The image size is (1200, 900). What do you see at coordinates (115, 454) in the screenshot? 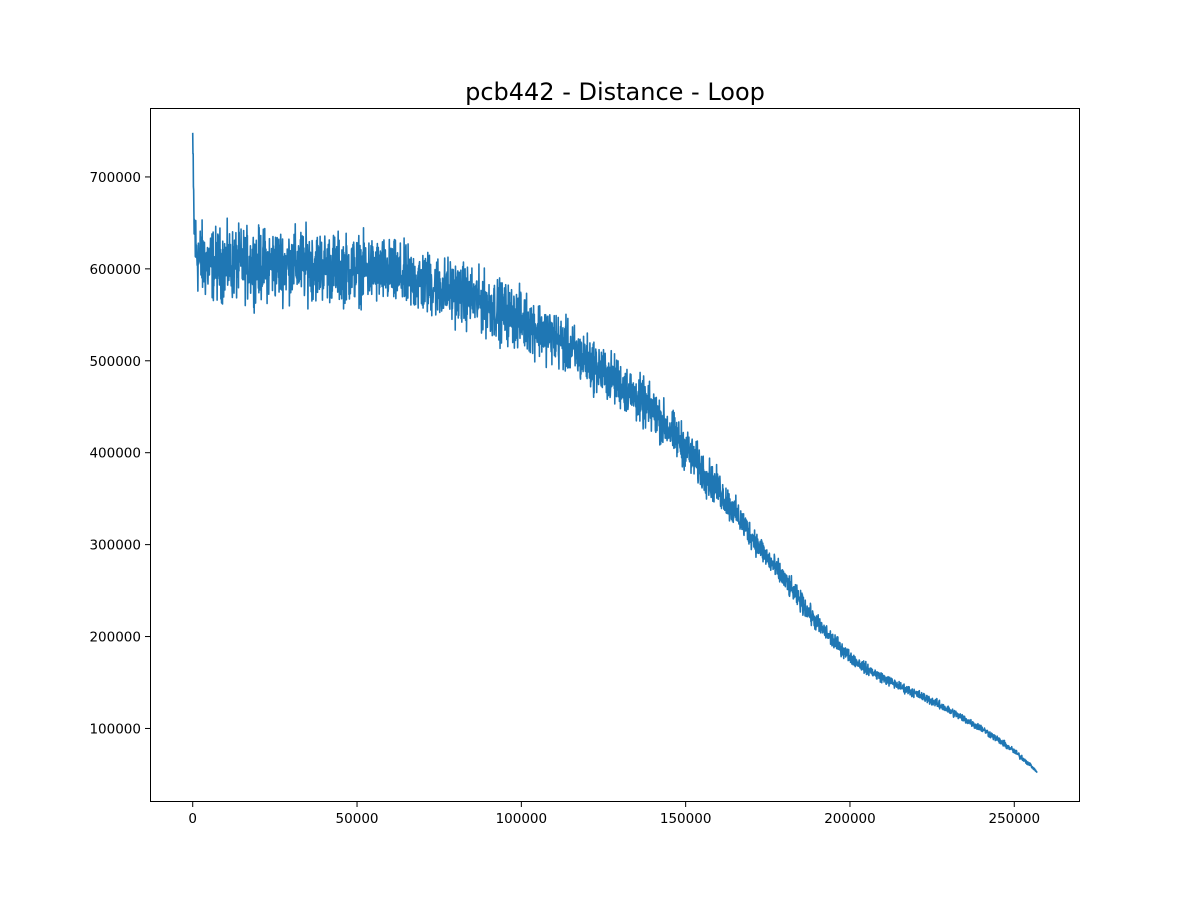
I see `y-tick-label: 400000` at bounding box center [115, 454].